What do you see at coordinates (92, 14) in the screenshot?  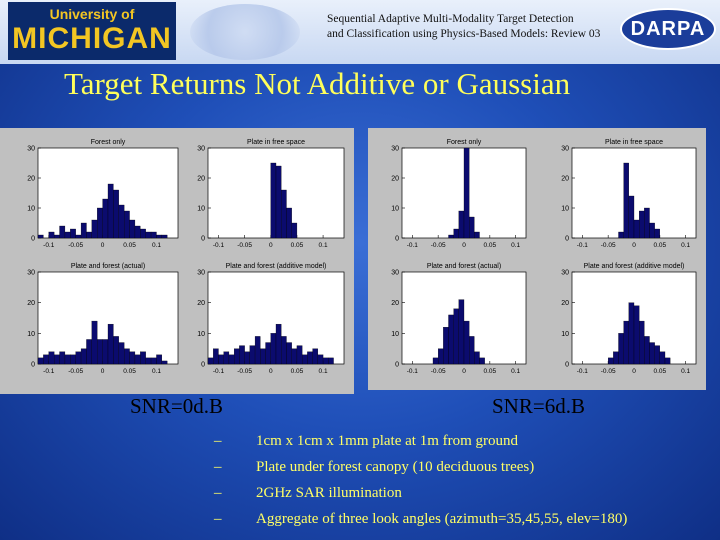 I see `university-logo-small-text: University of` at bounding box center [92, 14].